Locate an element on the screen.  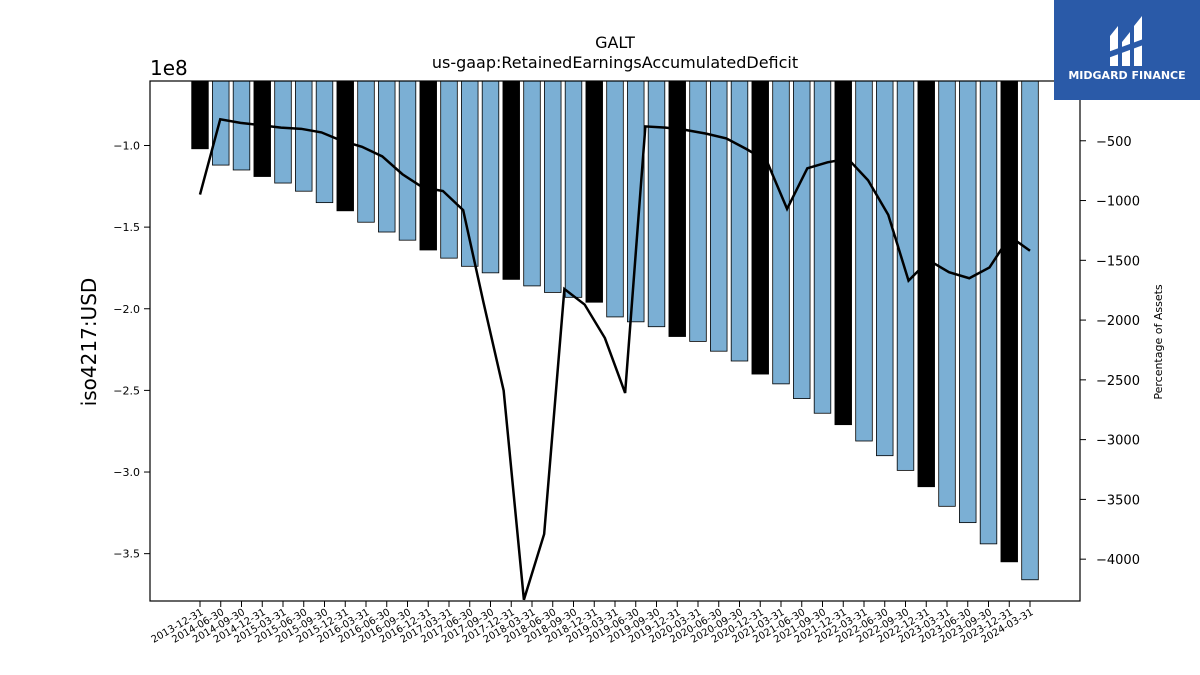
chart-title: GALT is located at coordinates (615, 42).